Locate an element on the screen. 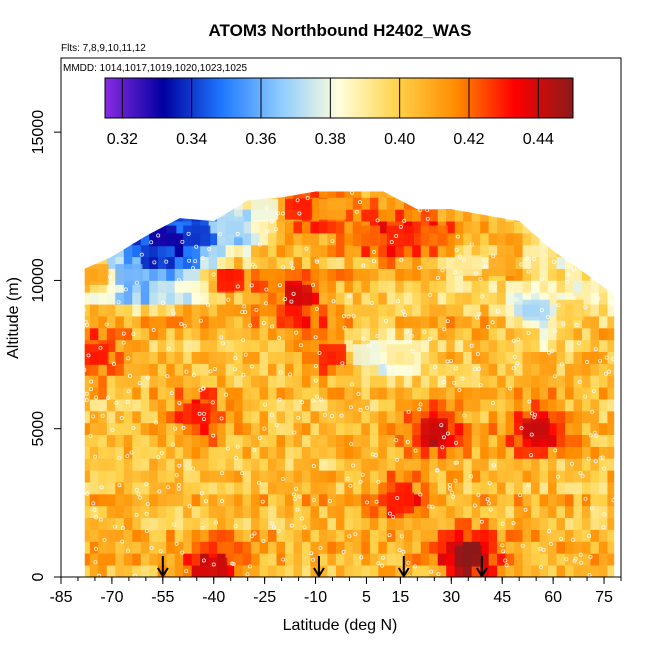 This screenshot has width=650, height=655. flights-label: Flts: 7,8,9,10,11,12 is located at coordinates (103, 48).